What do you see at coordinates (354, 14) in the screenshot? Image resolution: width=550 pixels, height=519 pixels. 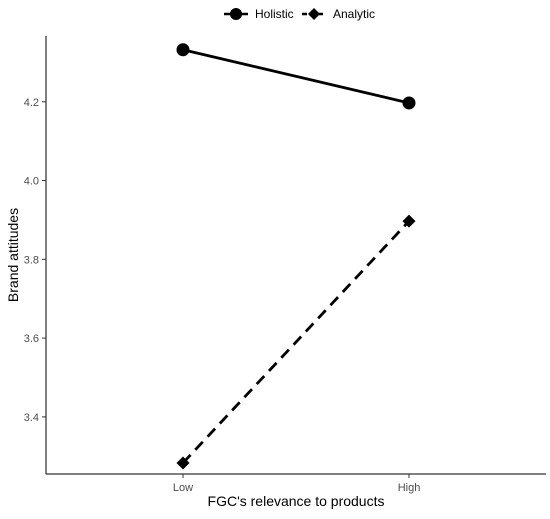 I see `legend-analytic-label: Analytic` at bounding box center [354, 14].